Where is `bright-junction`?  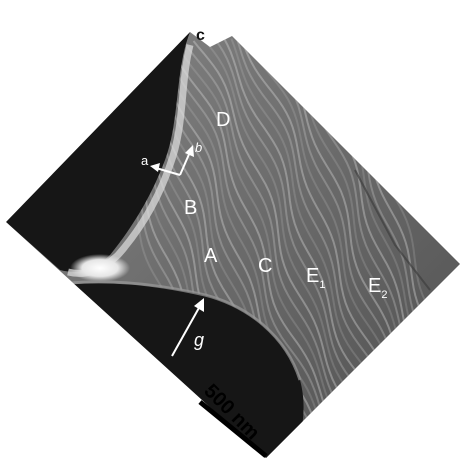
bright-junction is located at coordinates (100, 268).